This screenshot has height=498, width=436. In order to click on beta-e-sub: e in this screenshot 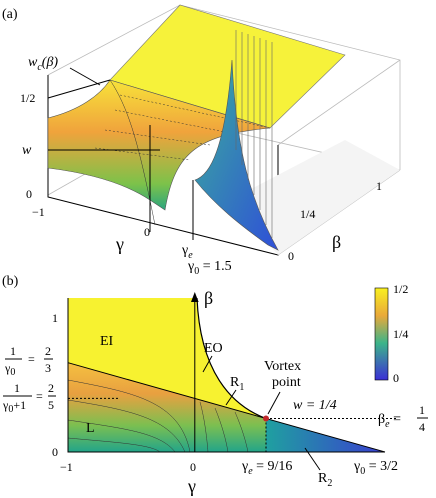, I will do `click(387, 424)`.